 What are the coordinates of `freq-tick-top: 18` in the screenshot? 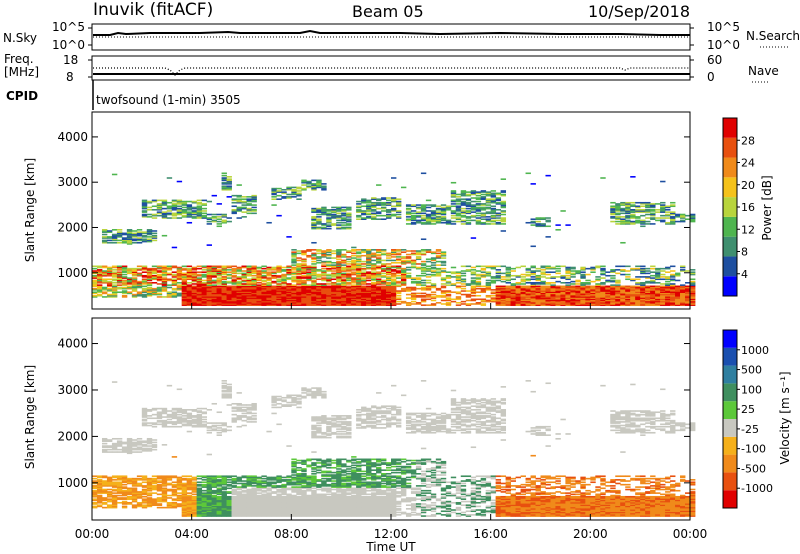 It's located at (70, 60).